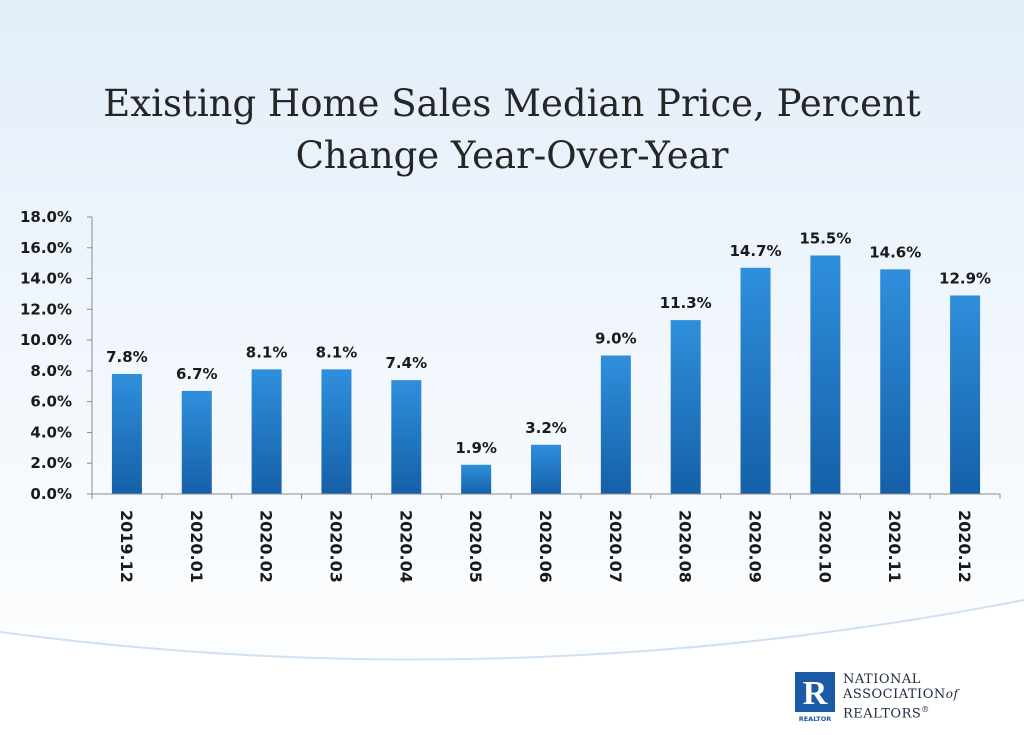 This screenshot has width=1024, height=735. Describe the element at coordinates (337, 352) in the screenshot. I see `data-label-2020.03: 8.1%` at that location.